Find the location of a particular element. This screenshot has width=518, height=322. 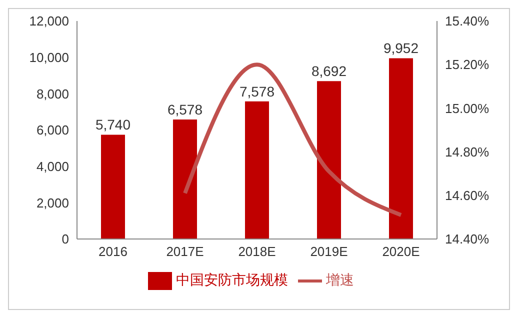

data-label: 6,578 is located at coordinates (185, 110).